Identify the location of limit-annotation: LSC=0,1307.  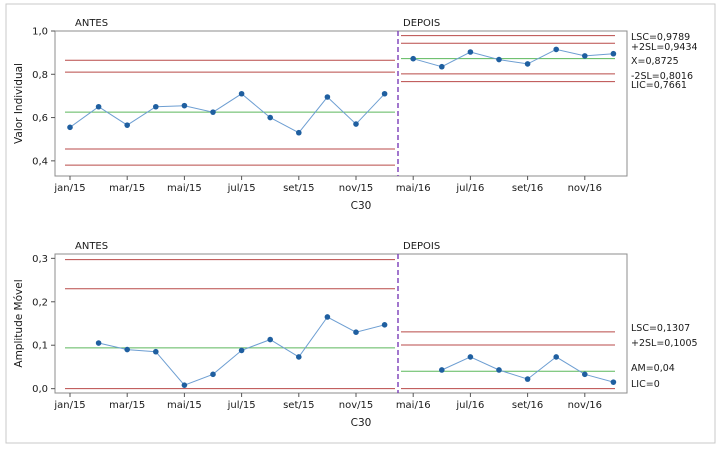
(660, 328).